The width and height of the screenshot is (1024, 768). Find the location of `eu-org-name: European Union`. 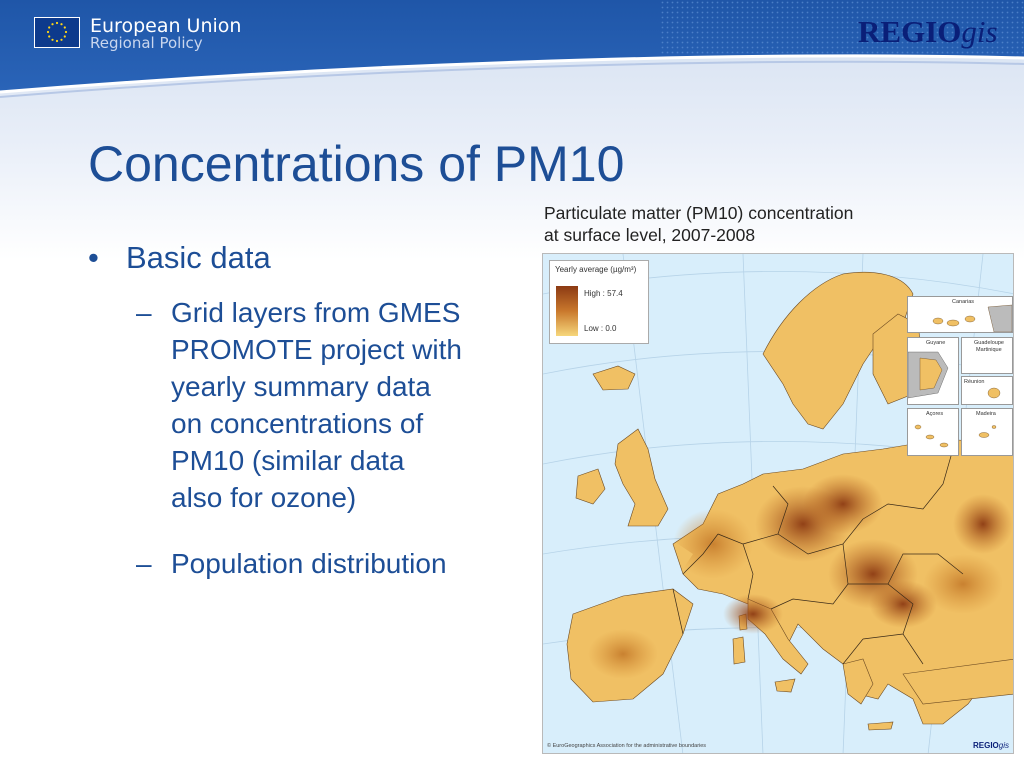

eu-org-name: European Union is located at coordinates (166, 26).